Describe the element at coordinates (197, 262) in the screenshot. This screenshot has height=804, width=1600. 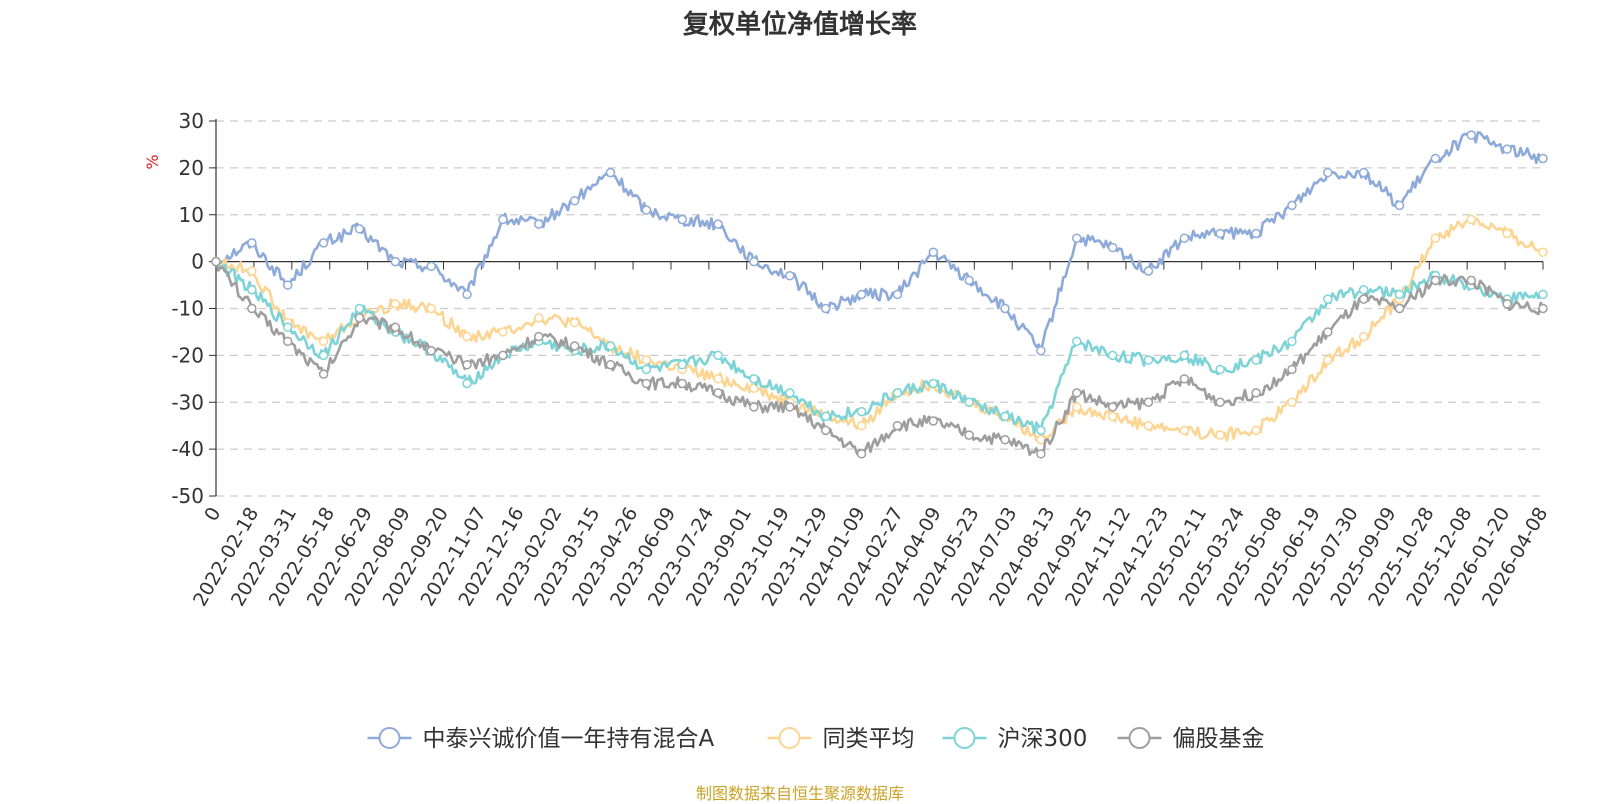
I see `y-tick-label: 0` at that location.